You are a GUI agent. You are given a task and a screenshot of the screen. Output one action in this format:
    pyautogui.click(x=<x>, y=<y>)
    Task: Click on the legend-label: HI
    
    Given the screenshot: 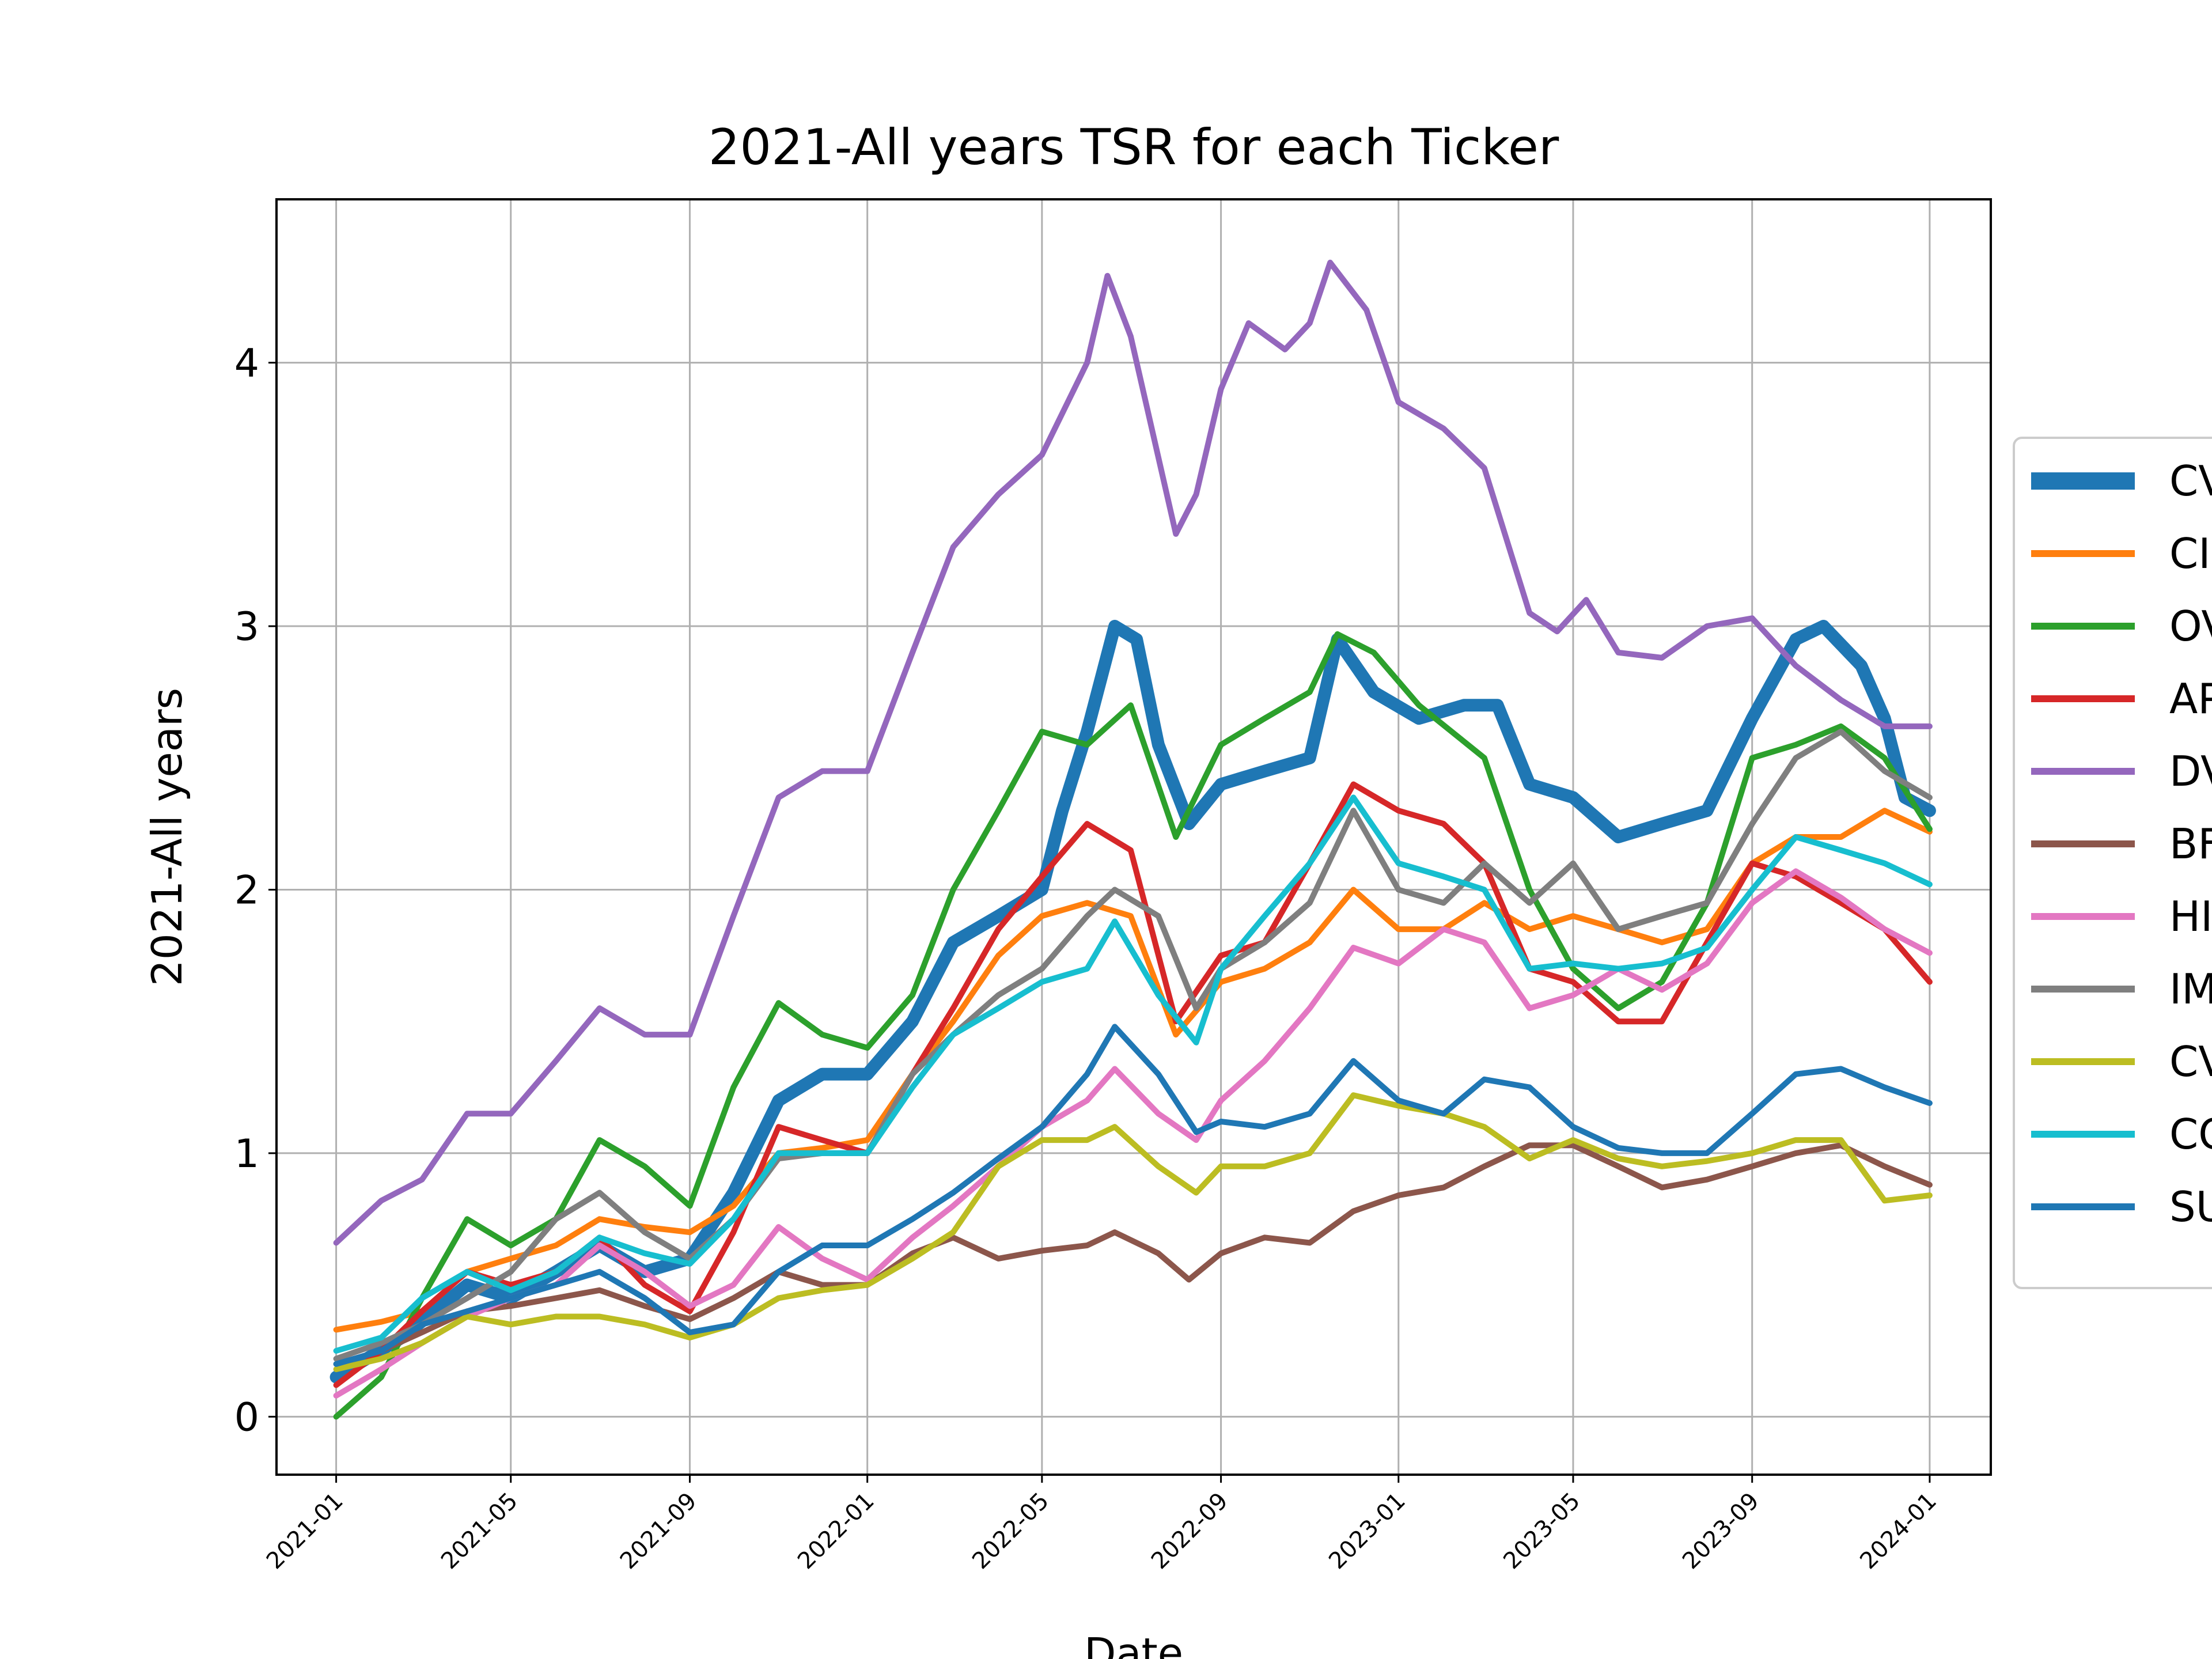 What is the action you would take?
    pyautogui.click(x=2190, y=916)
    